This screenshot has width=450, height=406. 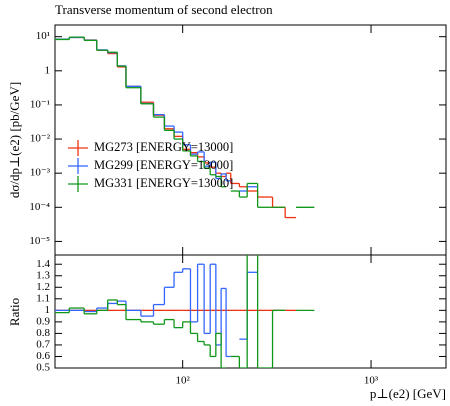 I want to click on y-tick-label: 10⁻¹, so click(x=40, y=104).